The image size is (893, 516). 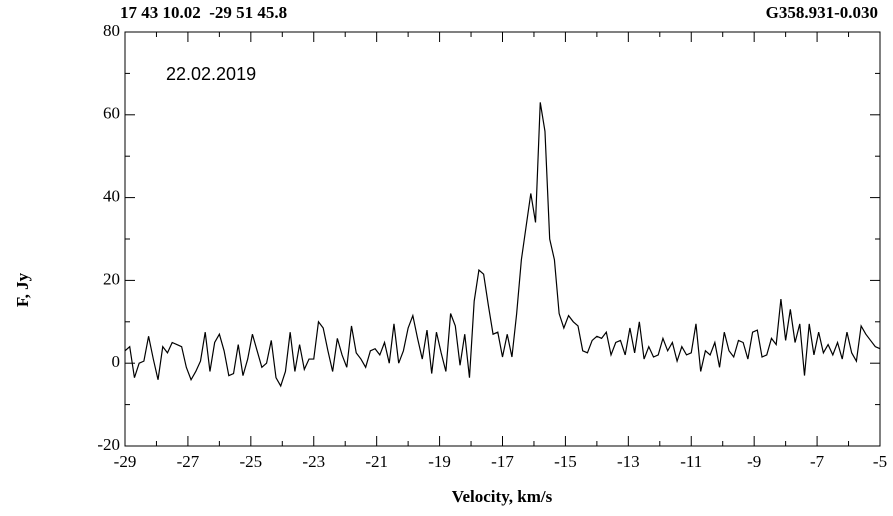 What do you see at coordinates (111, 196) in the screenshot?
I see `y-tick-label: 40` at bounding box center [111, 196].